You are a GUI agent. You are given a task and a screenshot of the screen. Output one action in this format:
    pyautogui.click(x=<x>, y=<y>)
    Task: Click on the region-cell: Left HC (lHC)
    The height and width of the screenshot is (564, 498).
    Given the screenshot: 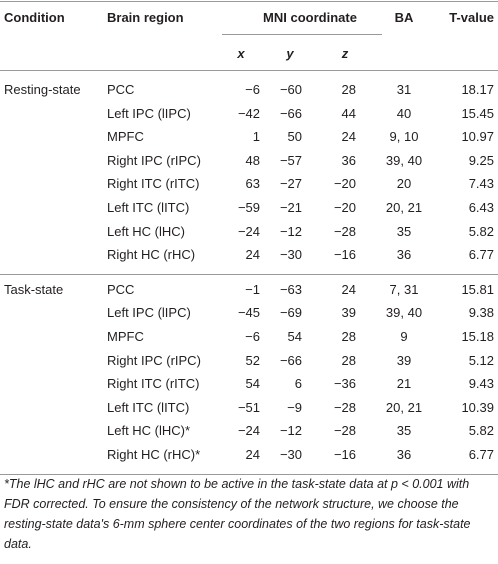 What is the action you would take?
    pyautogui.click(x=146, y=231)
    